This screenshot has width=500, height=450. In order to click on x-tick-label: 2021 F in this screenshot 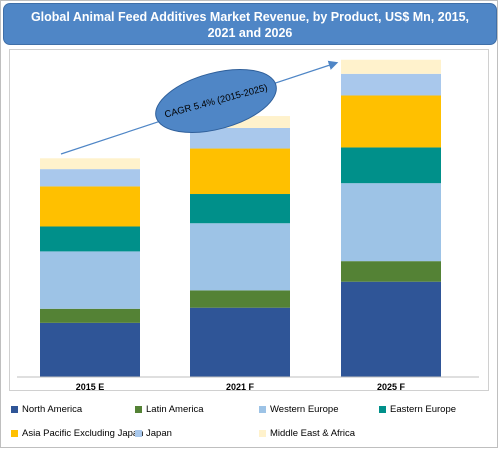, I will do `click(240, 387)`.